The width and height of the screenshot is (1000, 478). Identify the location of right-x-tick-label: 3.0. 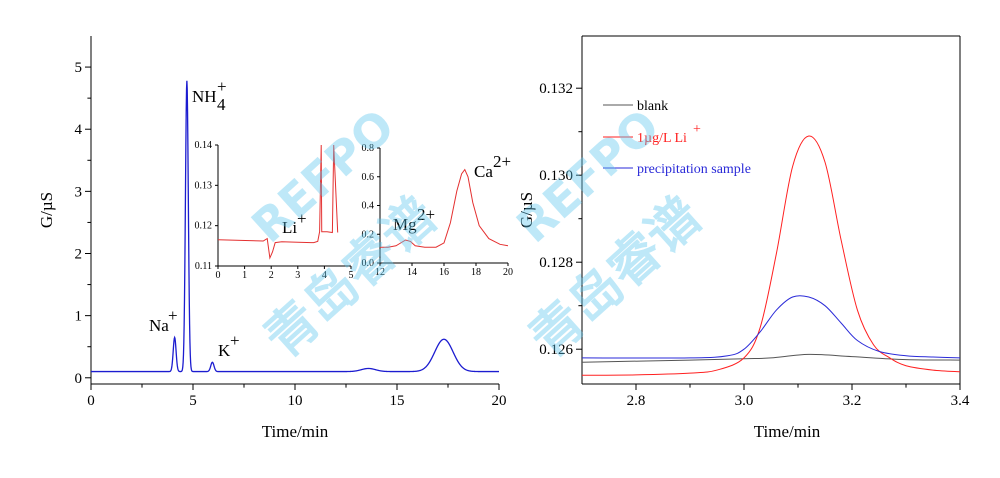
(744, 401).